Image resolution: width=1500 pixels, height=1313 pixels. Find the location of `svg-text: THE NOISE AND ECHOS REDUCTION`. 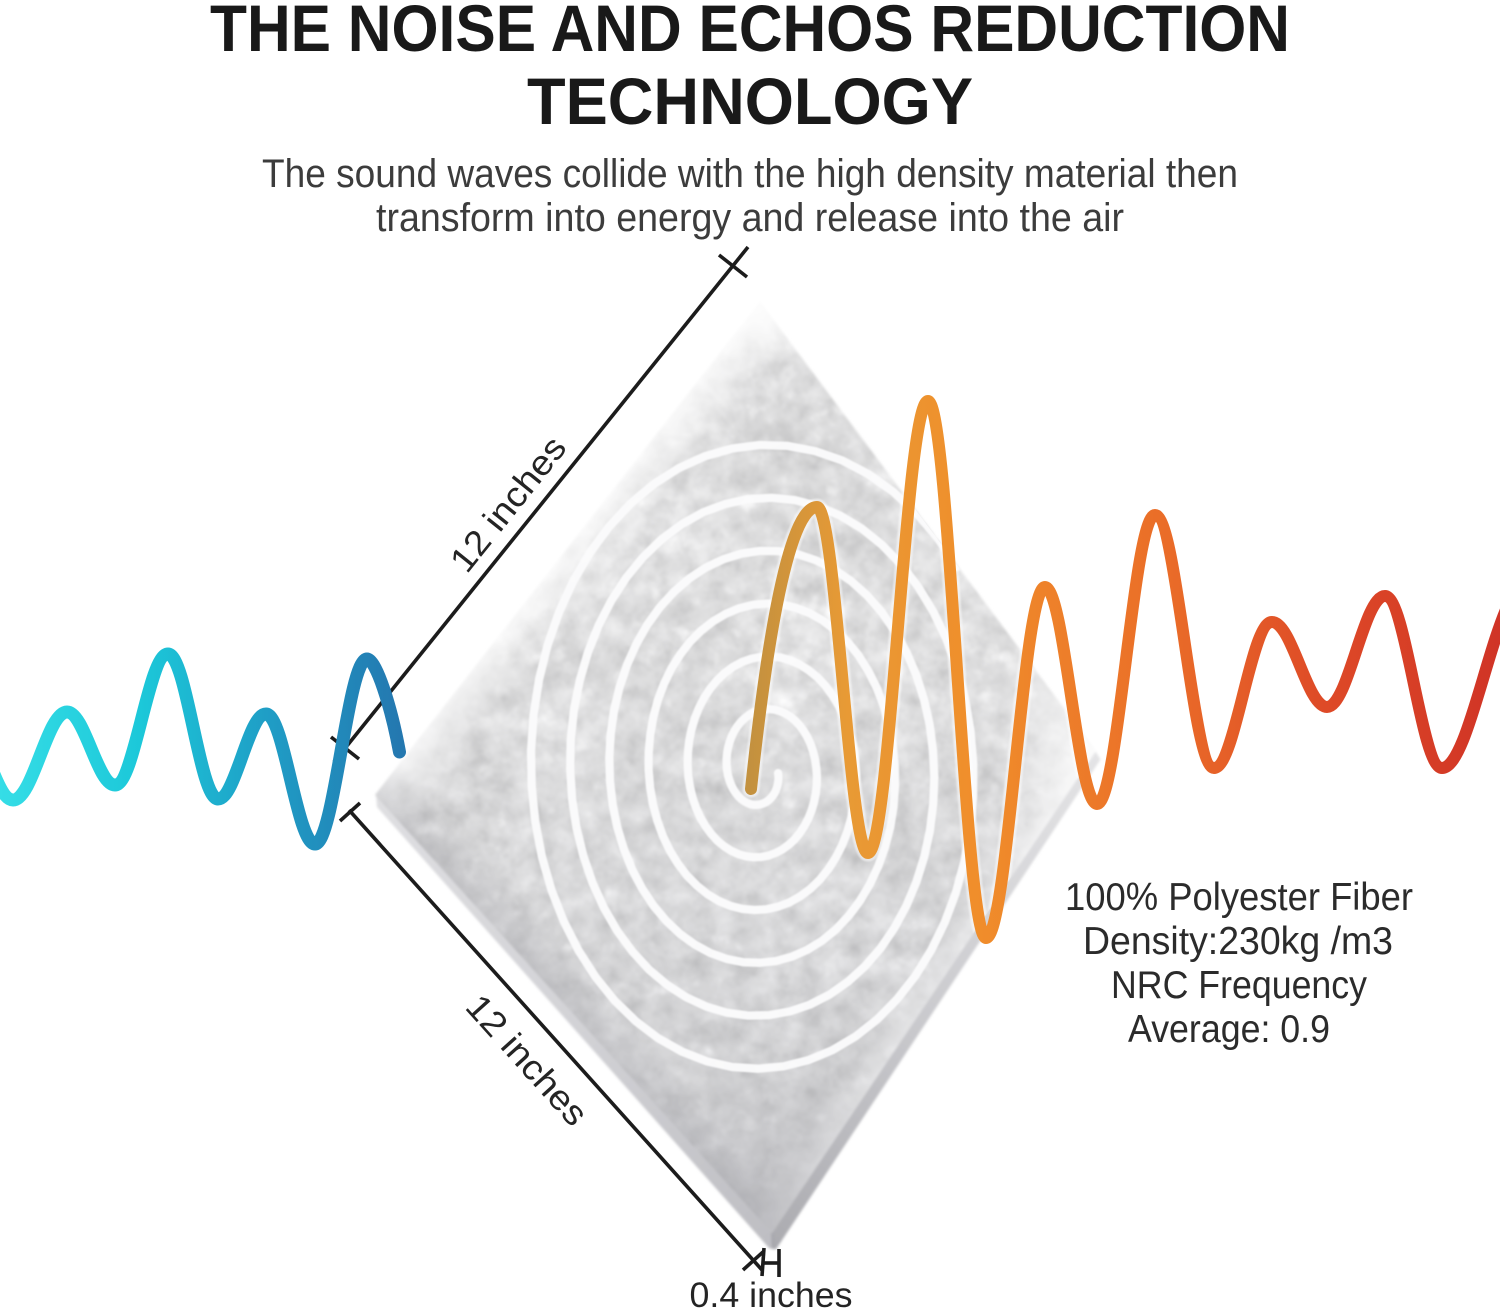

svg-text: THE NOISE AND ECHOS REDUCTION is located at coordinates (750, 32).